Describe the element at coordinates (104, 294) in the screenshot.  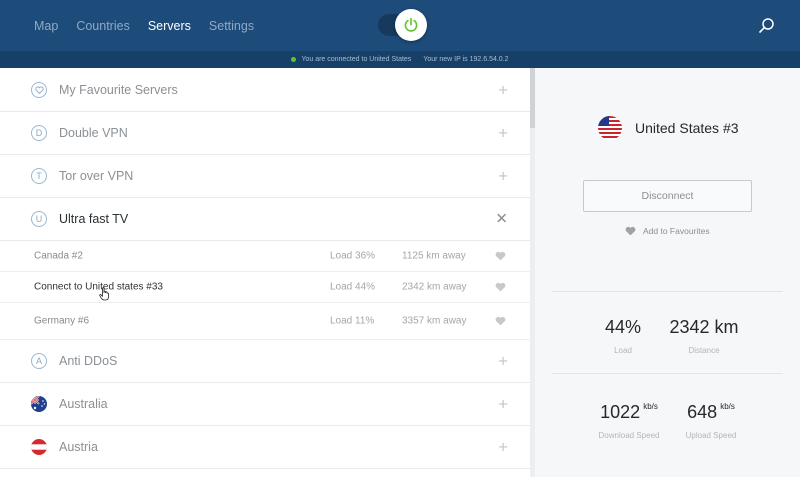
I see `hand-cursor-icon` at that location.